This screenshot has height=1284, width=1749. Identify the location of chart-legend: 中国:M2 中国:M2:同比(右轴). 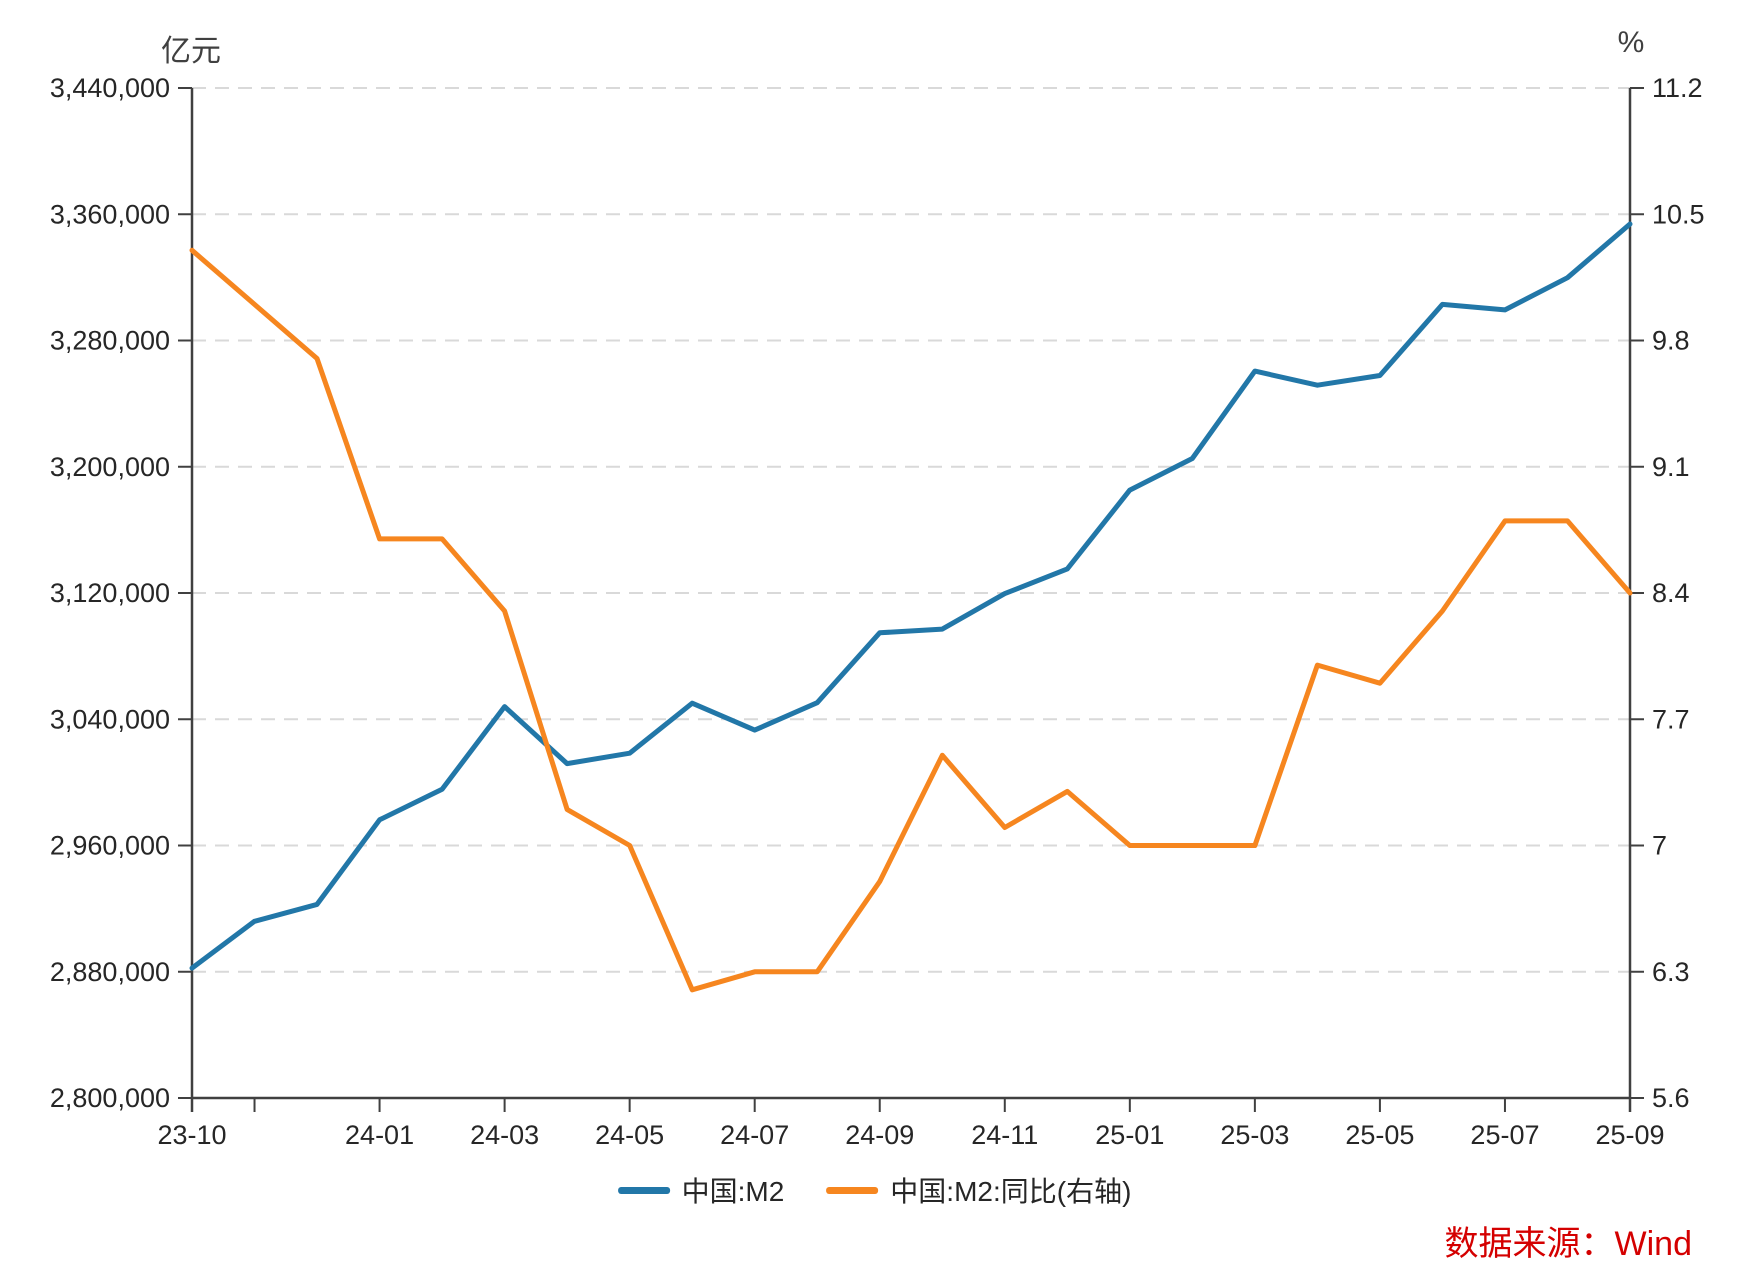
(874, 1190).